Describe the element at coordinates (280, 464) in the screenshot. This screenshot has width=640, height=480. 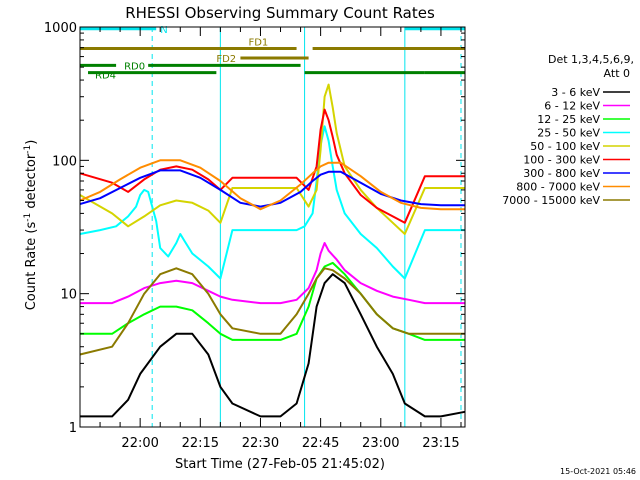
I see `x-axis-label: Start Time (27-Feb-05 21:45:02)` at that location.